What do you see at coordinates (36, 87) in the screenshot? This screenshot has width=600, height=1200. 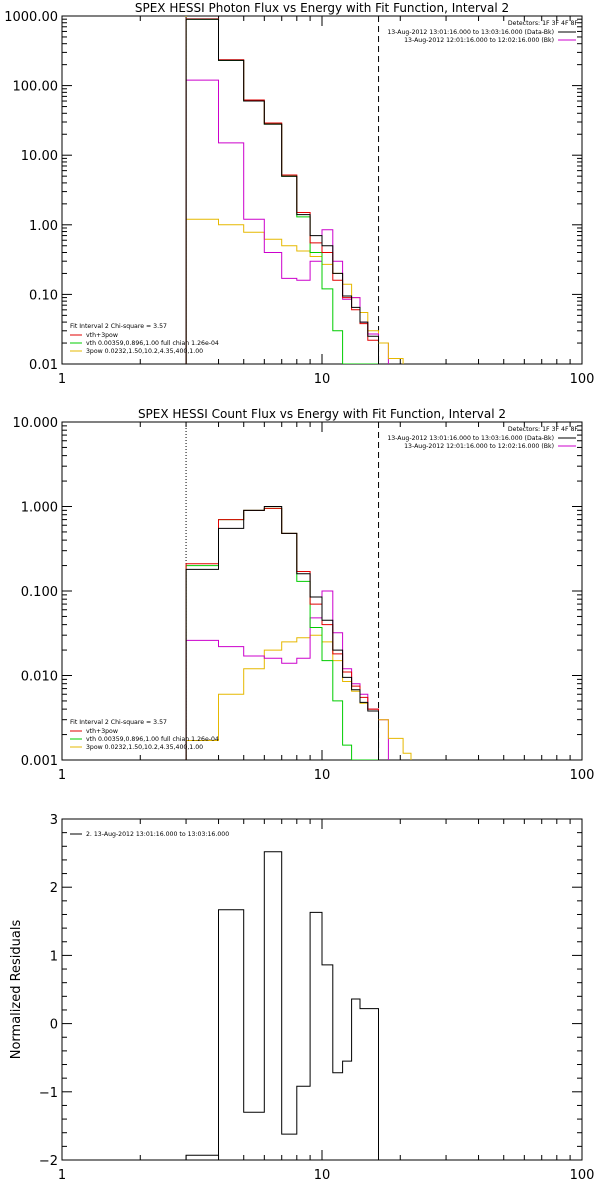 I see `y-tick-label: 100.00` at bounding box center [36, 87].